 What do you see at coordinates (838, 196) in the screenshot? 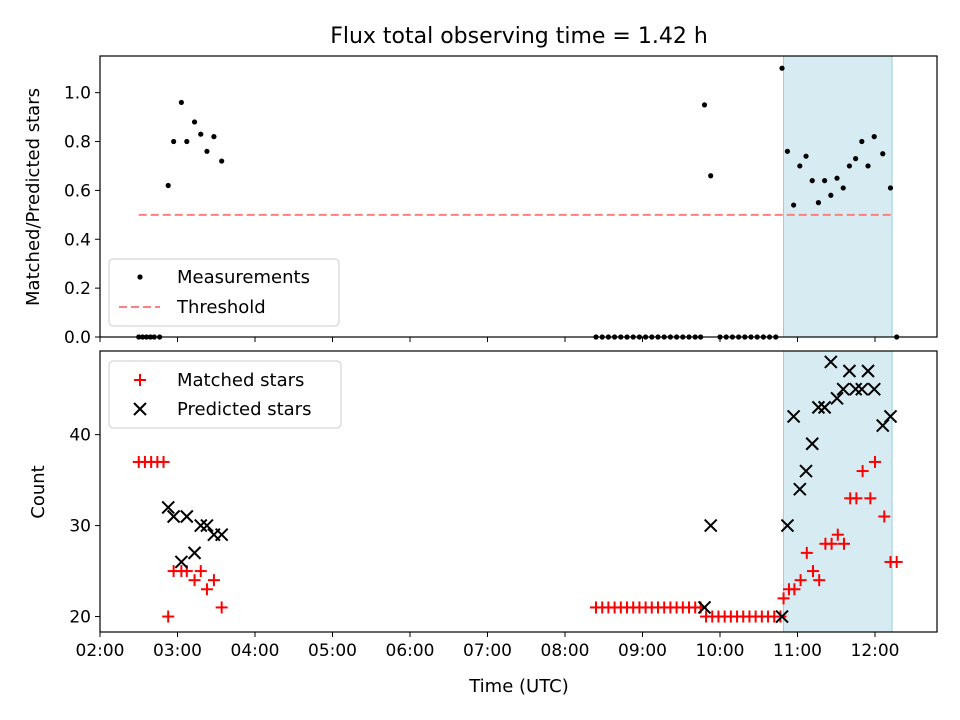
I see `top-highlight-span` at bounding box center [838, 196].